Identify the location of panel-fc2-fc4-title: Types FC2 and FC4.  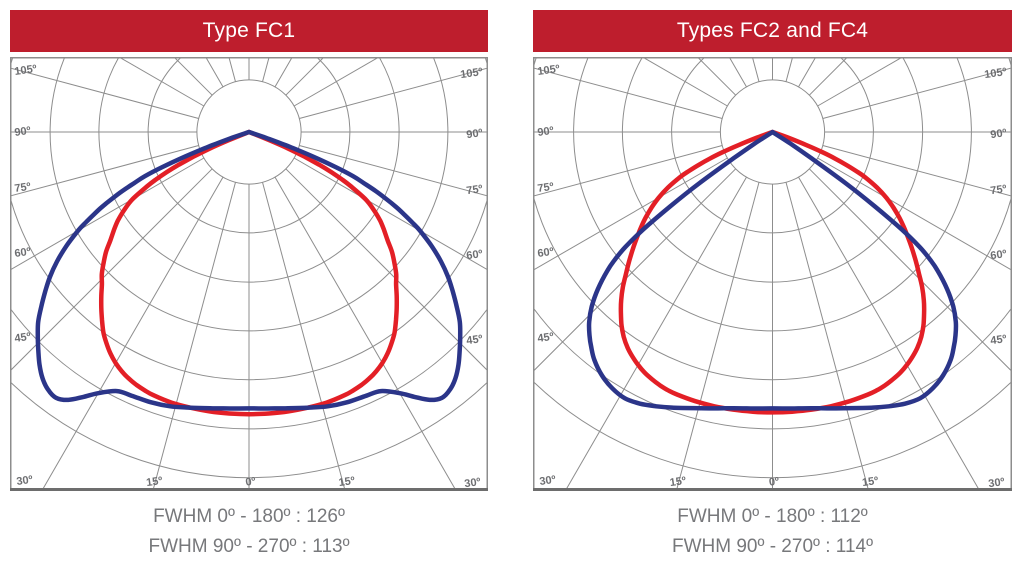
(772, 30).